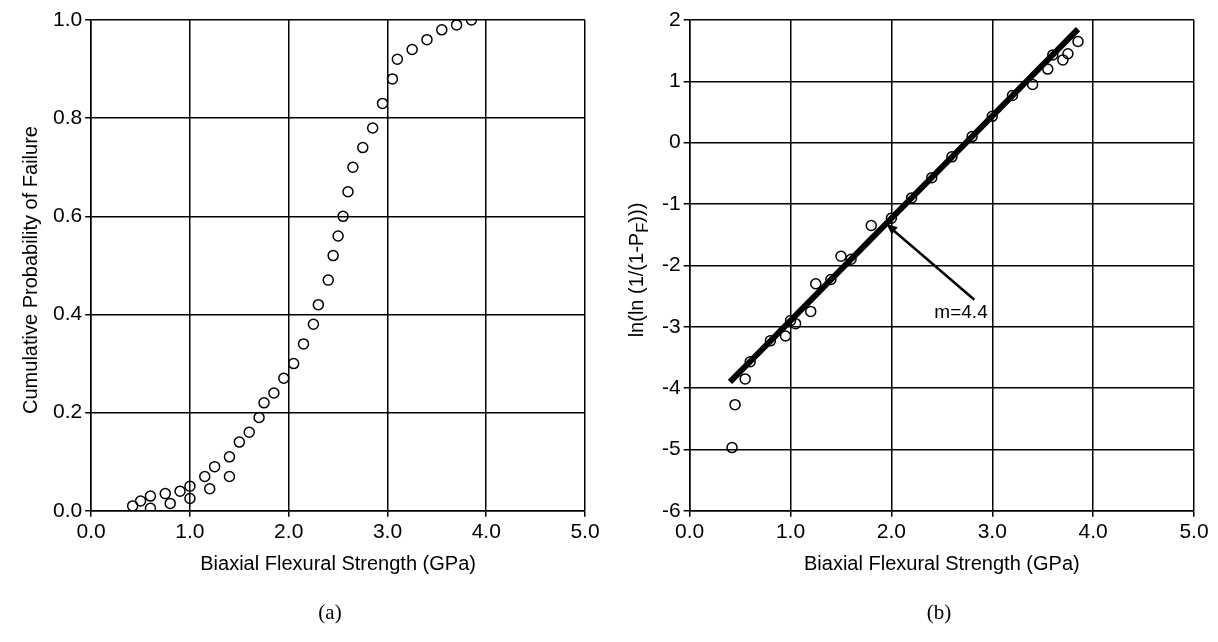  What do you see at coordinates (674, 18) in the screenshot?
I see `y-tick-label: 2` at bounding box center [674, 18].